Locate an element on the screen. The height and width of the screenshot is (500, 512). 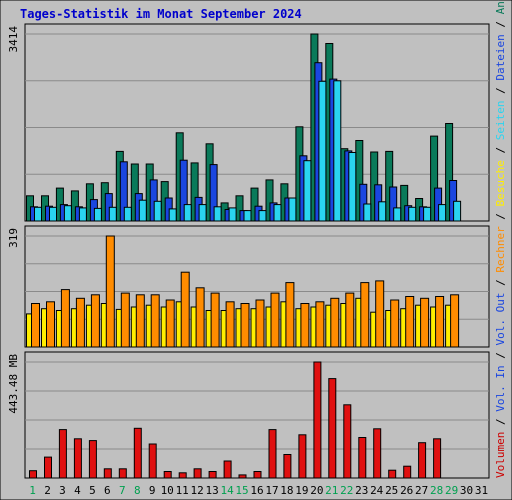
x-tick-label: 1 is located at coordinates (32, 490).